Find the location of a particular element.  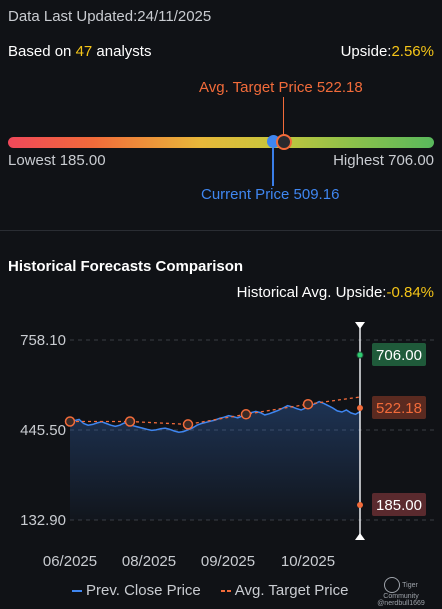

current-price-pointer-line is located at coordinates (273, 167).